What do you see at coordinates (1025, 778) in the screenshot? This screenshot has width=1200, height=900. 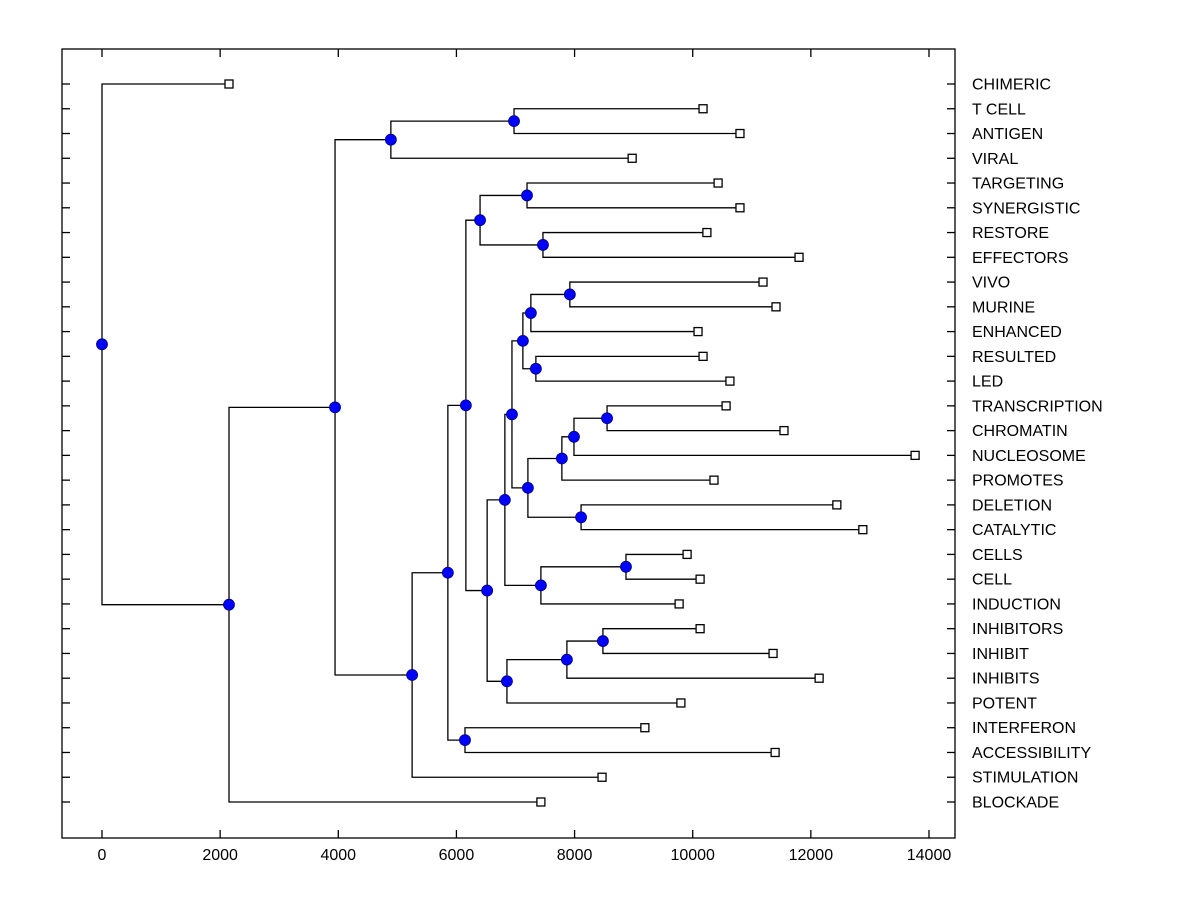 I see `leaf-label: STIMULATION` at bounding box center [1025, 778].